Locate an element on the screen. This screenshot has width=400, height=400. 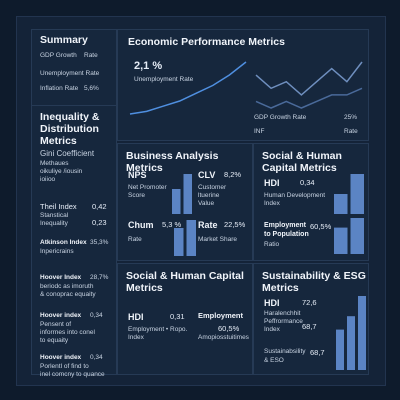
social1-emp-sub: Ratio is located at coordinates (272, 244).